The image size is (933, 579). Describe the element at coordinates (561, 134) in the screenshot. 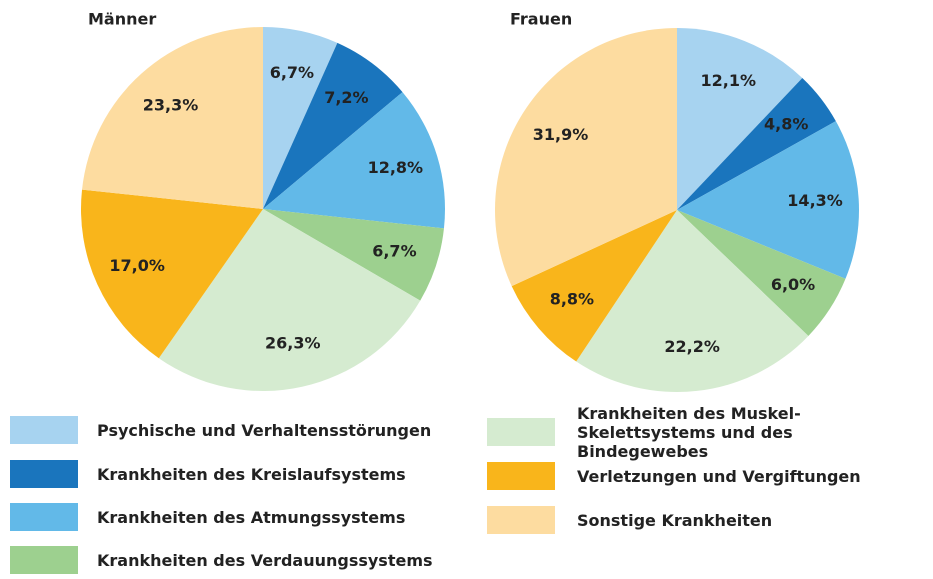

I see `data-label: 31,9%` at that location.